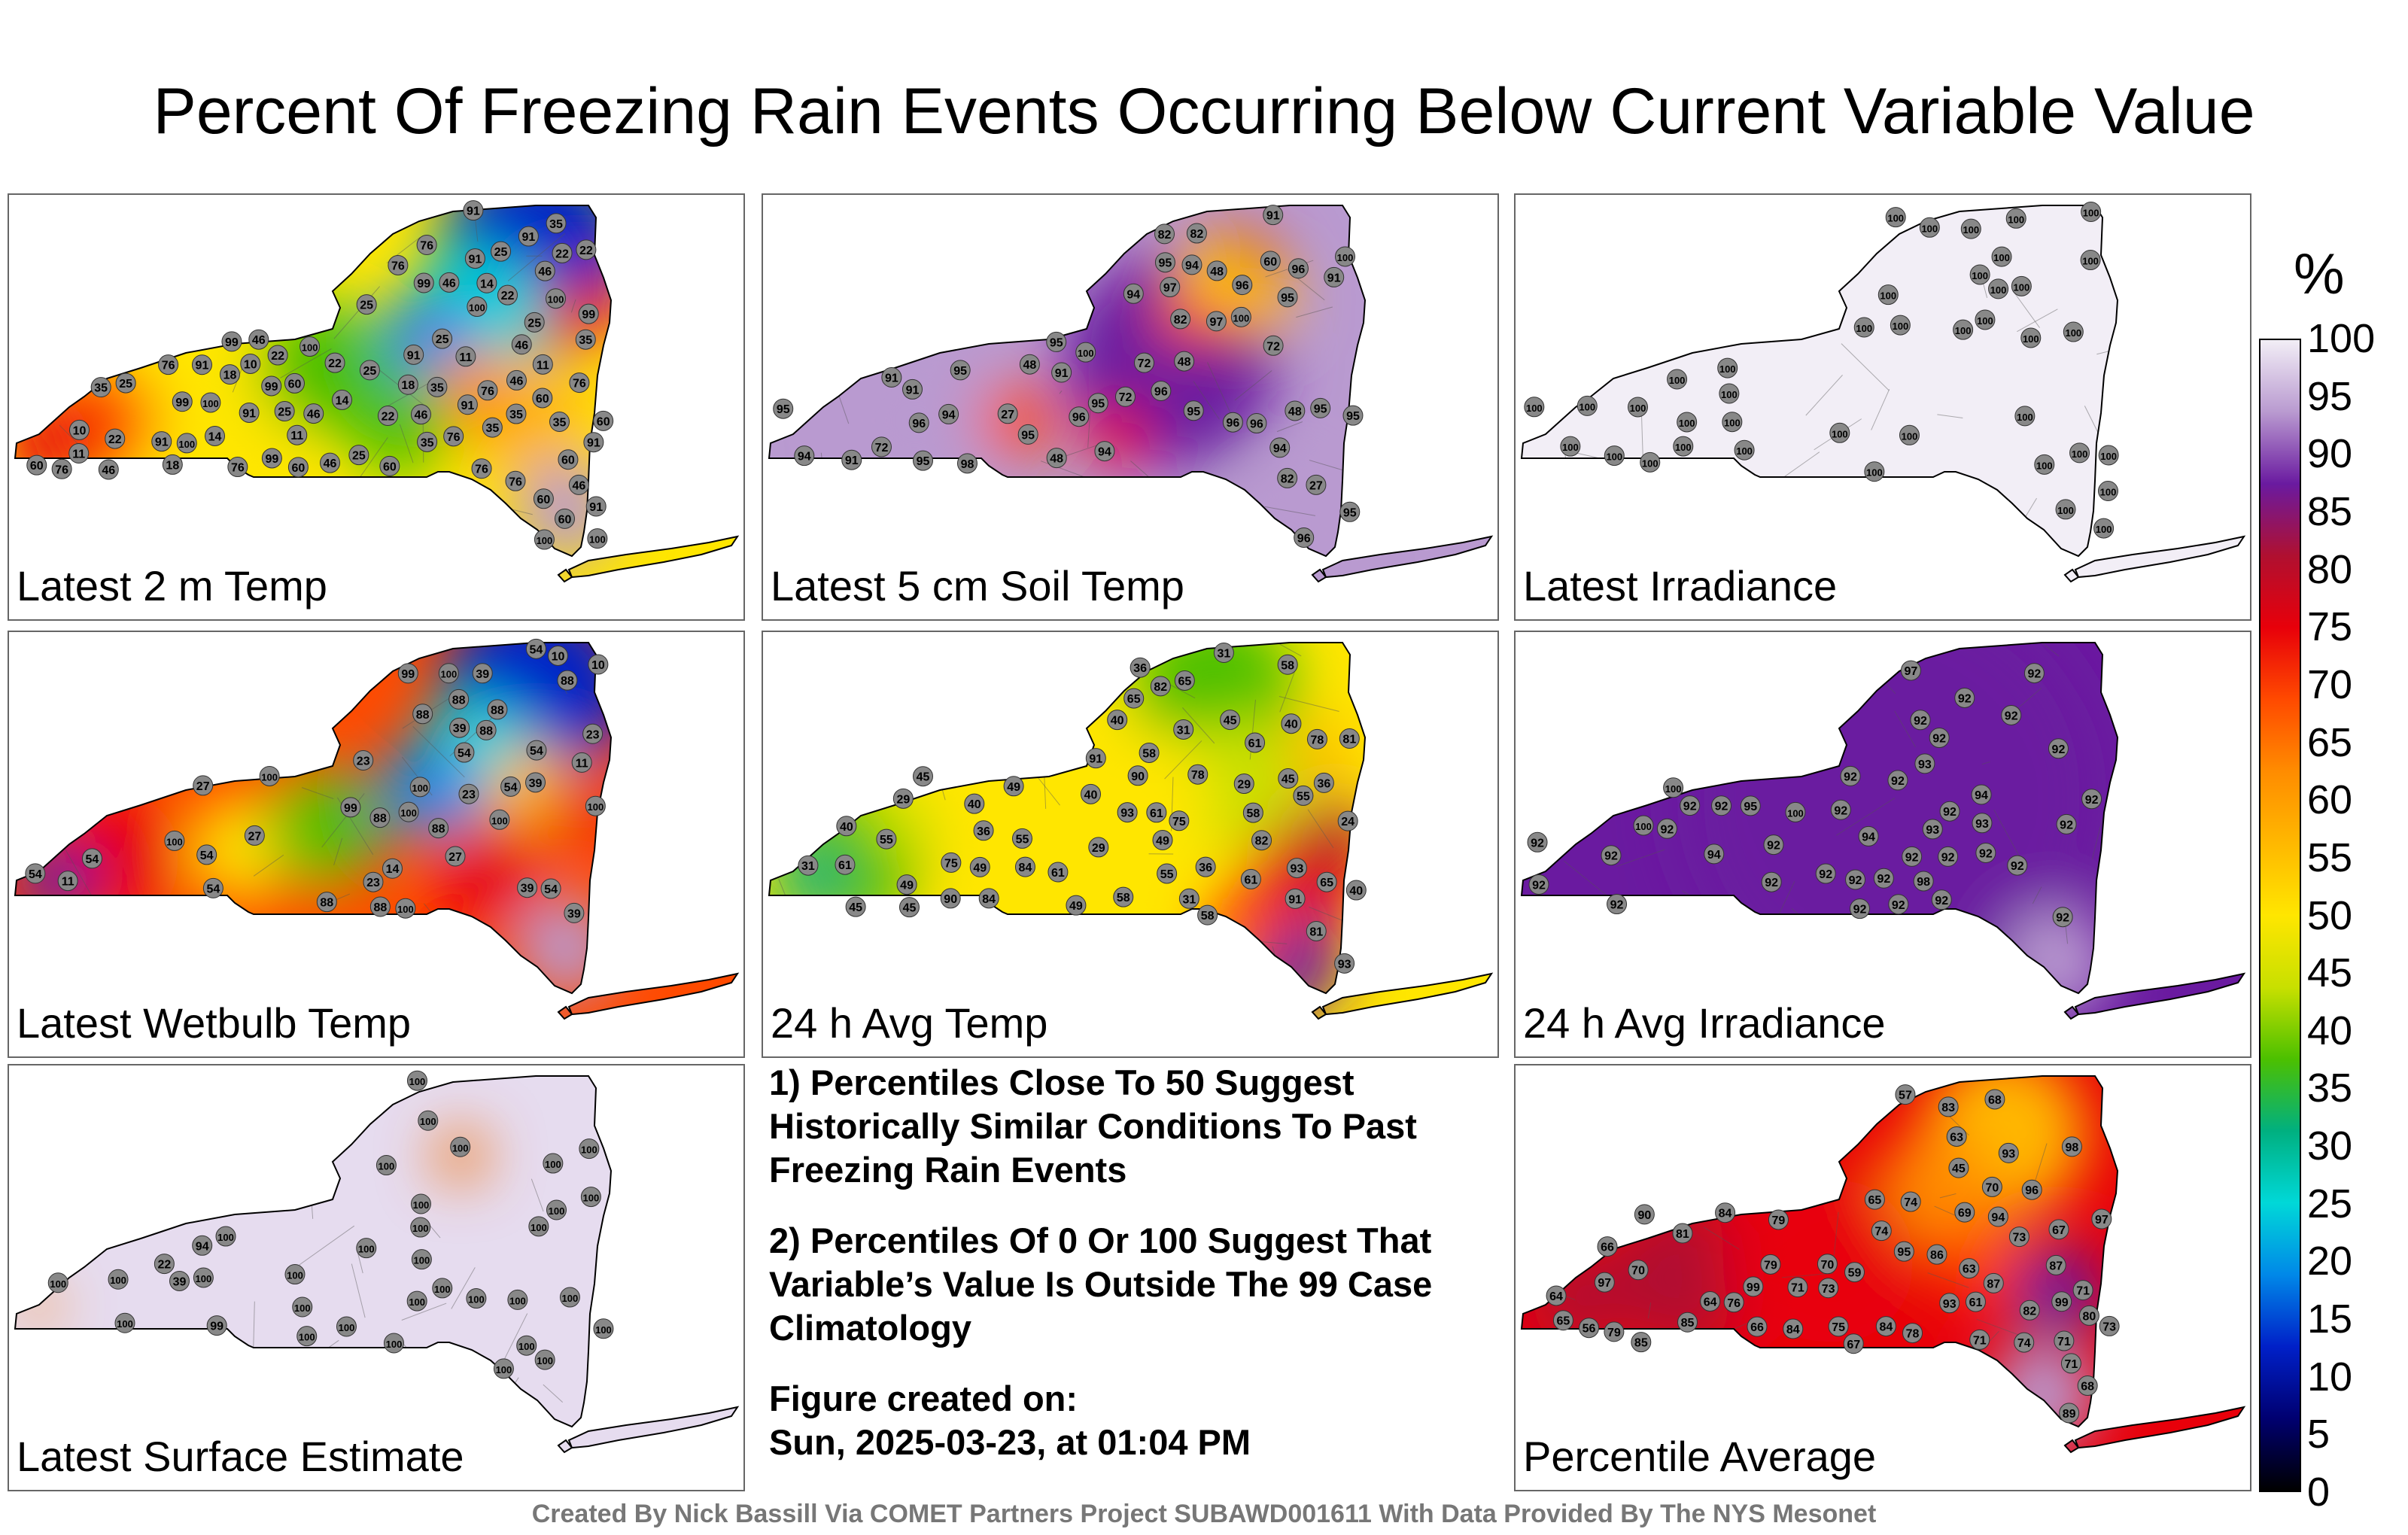 The height and width of the screenshot is (1535, 2408). I want to click on station-value: 99, so click(232, 342).